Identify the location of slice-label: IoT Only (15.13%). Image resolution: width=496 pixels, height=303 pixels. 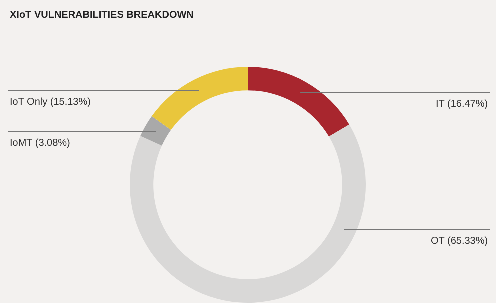
(50, 102).